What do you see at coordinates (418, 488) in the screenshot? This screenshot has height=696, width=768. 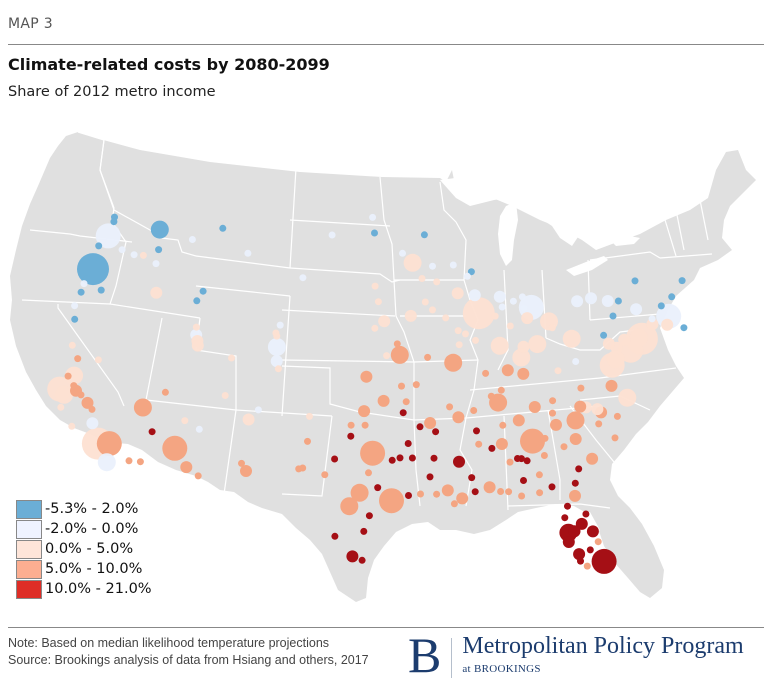 I see `border-la-tx` at bounding box center [418, 488].